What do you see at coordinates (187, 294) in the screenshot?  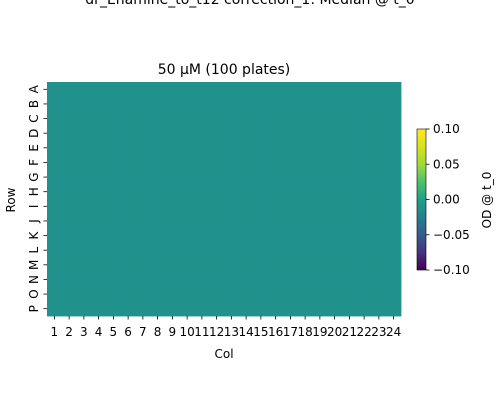 I see `heatmap-cell-O10` at bounding box center [187, 294].